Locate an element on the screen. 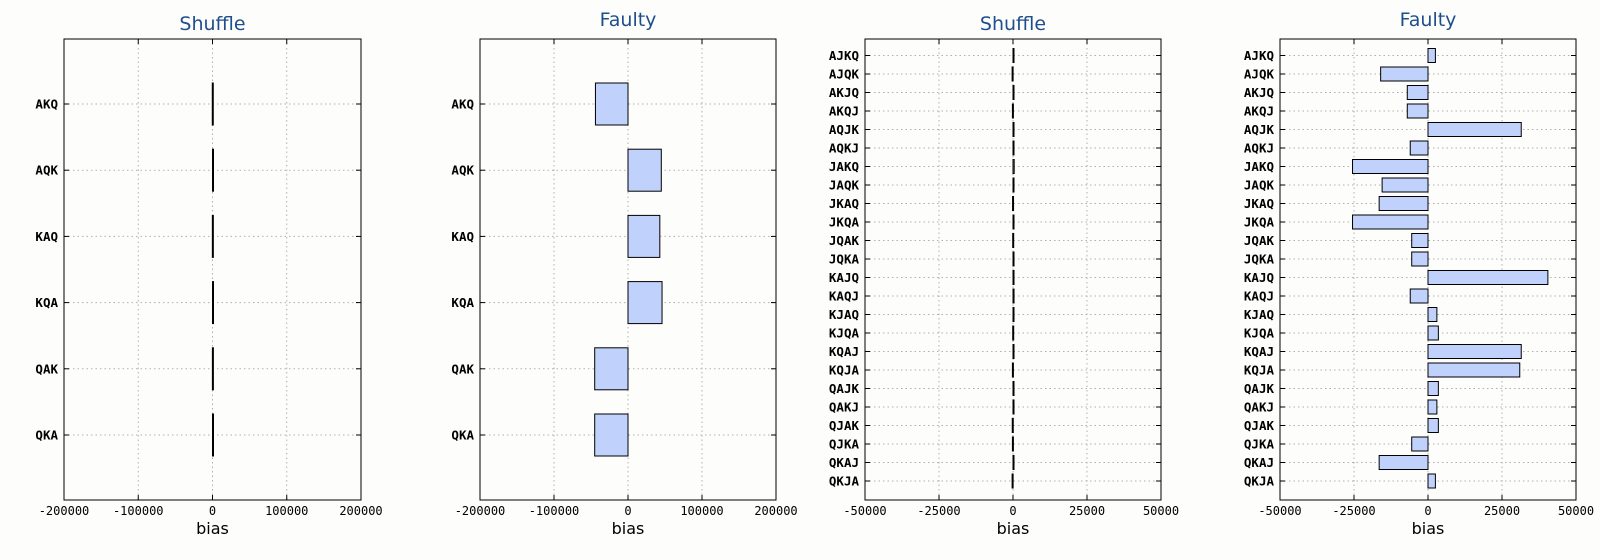  bar-KJQA is located at coordinates (1013, 333).